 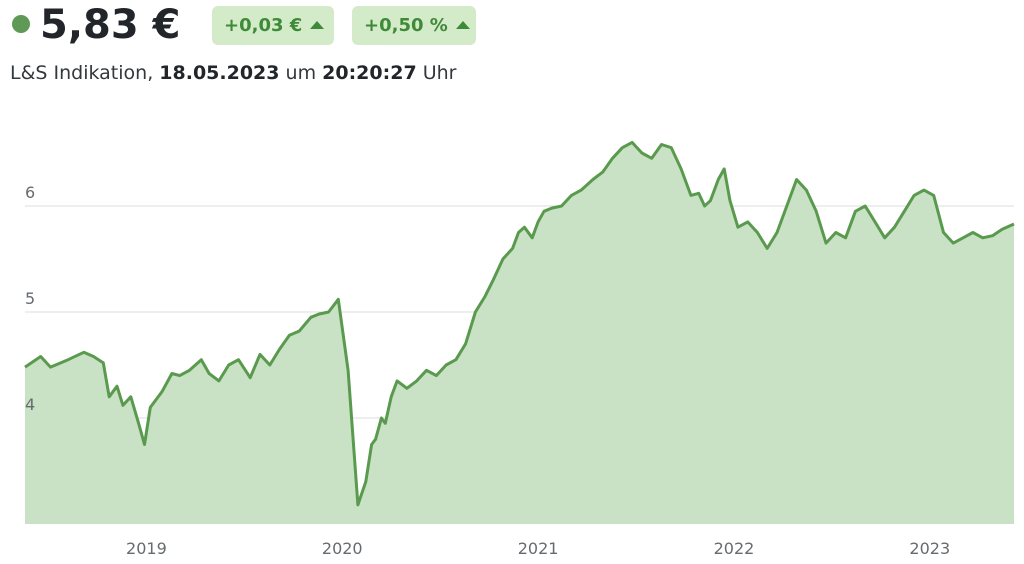 I want to click on x-axis-ticks: 2019 2020 2021 2022 2023, so click(x=538, y=548).